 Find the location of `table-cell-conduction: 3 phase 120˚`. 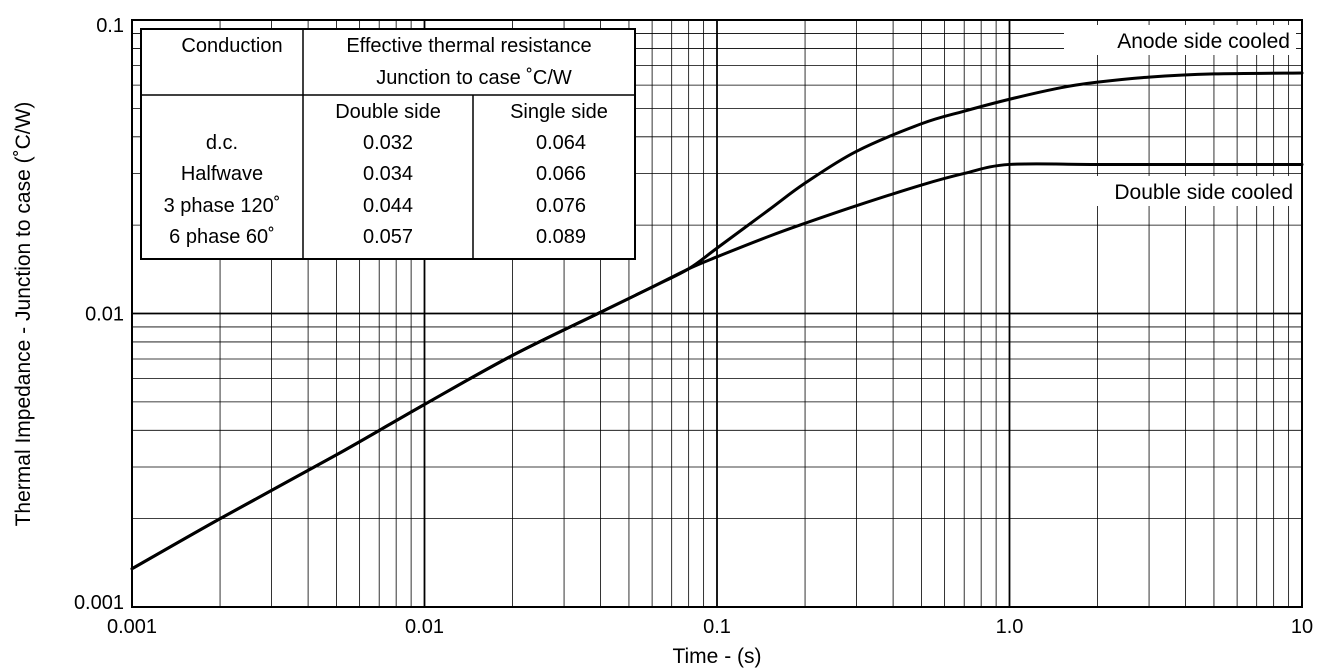

table-cell-conduction: 3 phase 120˚ is located at coordinates (222, 206).